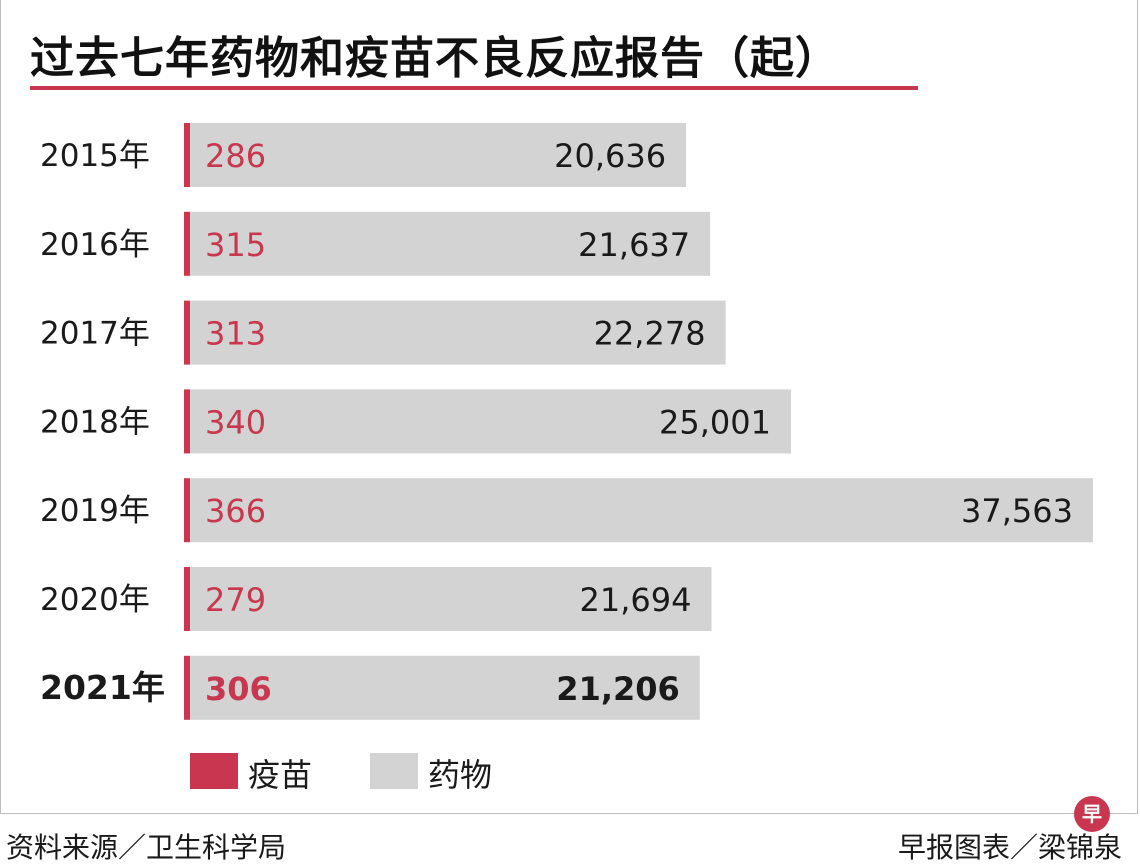 This screenshot has width=1140, height=866. Describe the element at coordinates (95, 600) in the screenshot. I see `category-label: 2020年` at that location.